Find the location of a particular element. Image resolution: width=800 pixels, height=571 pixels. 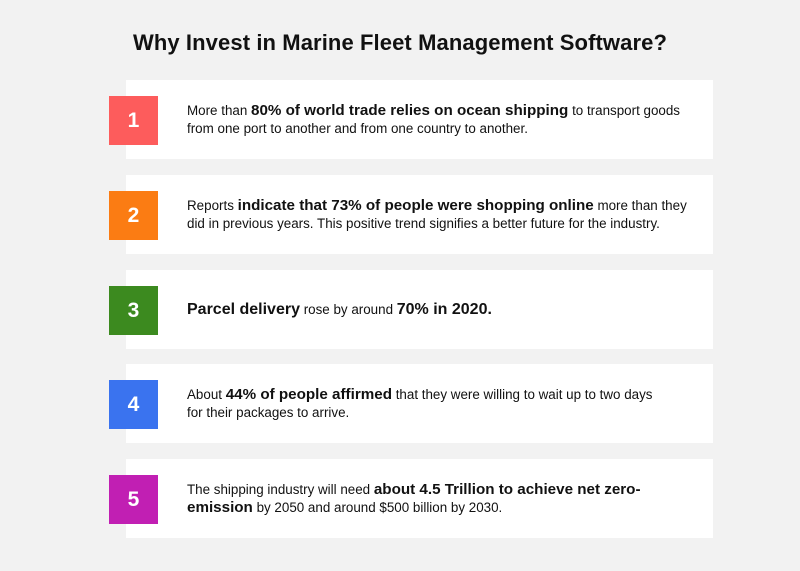

reason-3-highlight: Parcel delivery is located at coordinates (243, 309).